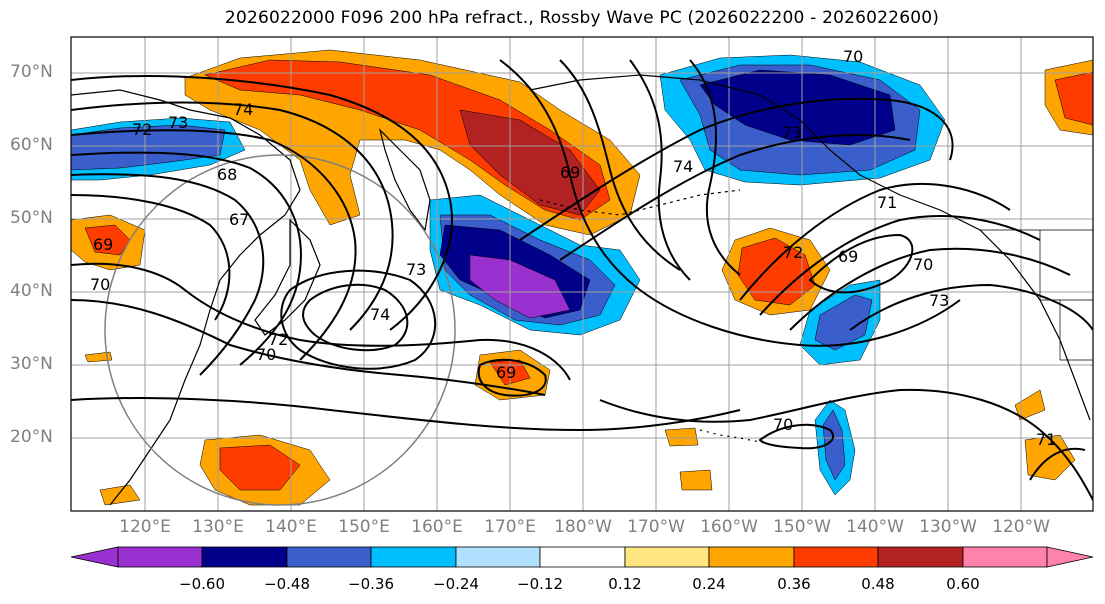  Describe the element at coordinates (287, 277) in the screenshot. I see `coastline-japan` at that location.